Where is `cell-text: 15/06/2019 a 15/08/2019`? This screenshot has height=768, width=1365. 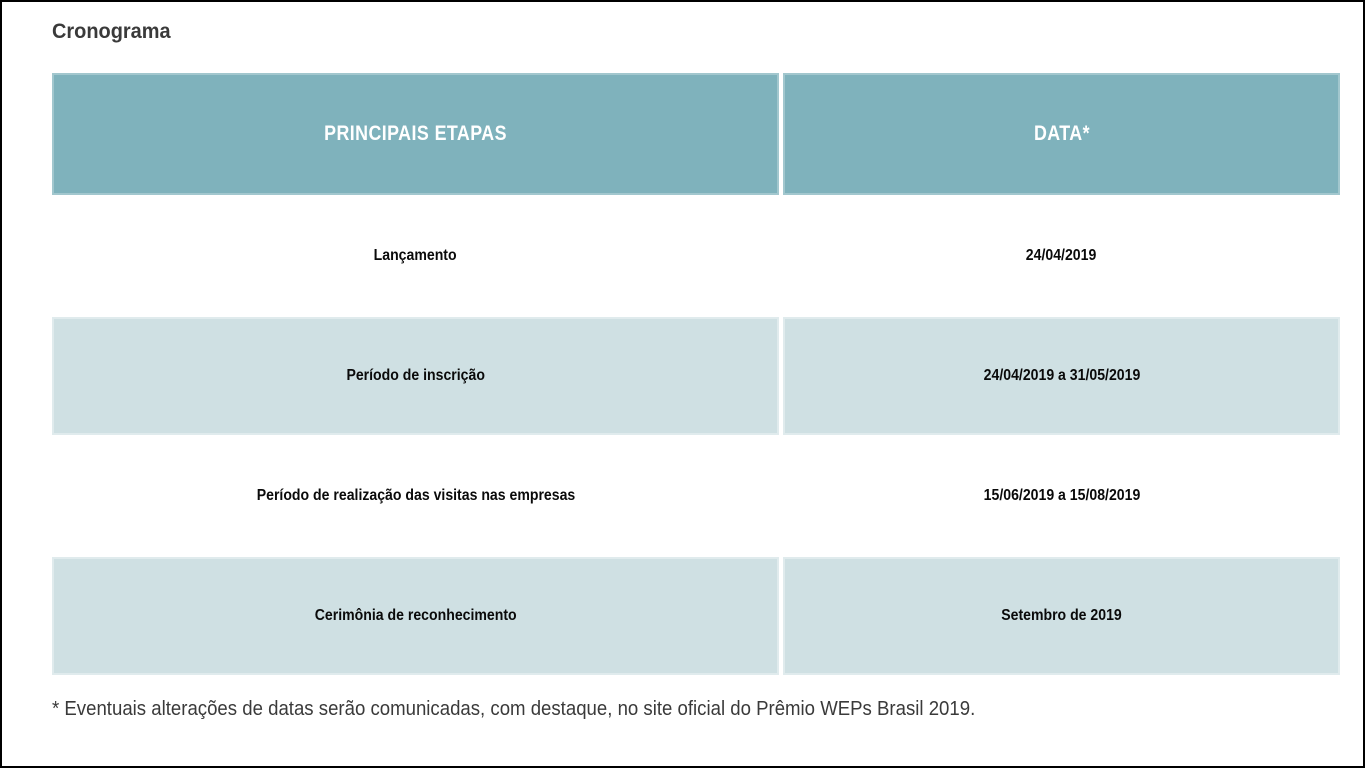 cell-text: 15/06/2019 a 15/08/2019 is located at coordinates (1061, 495).